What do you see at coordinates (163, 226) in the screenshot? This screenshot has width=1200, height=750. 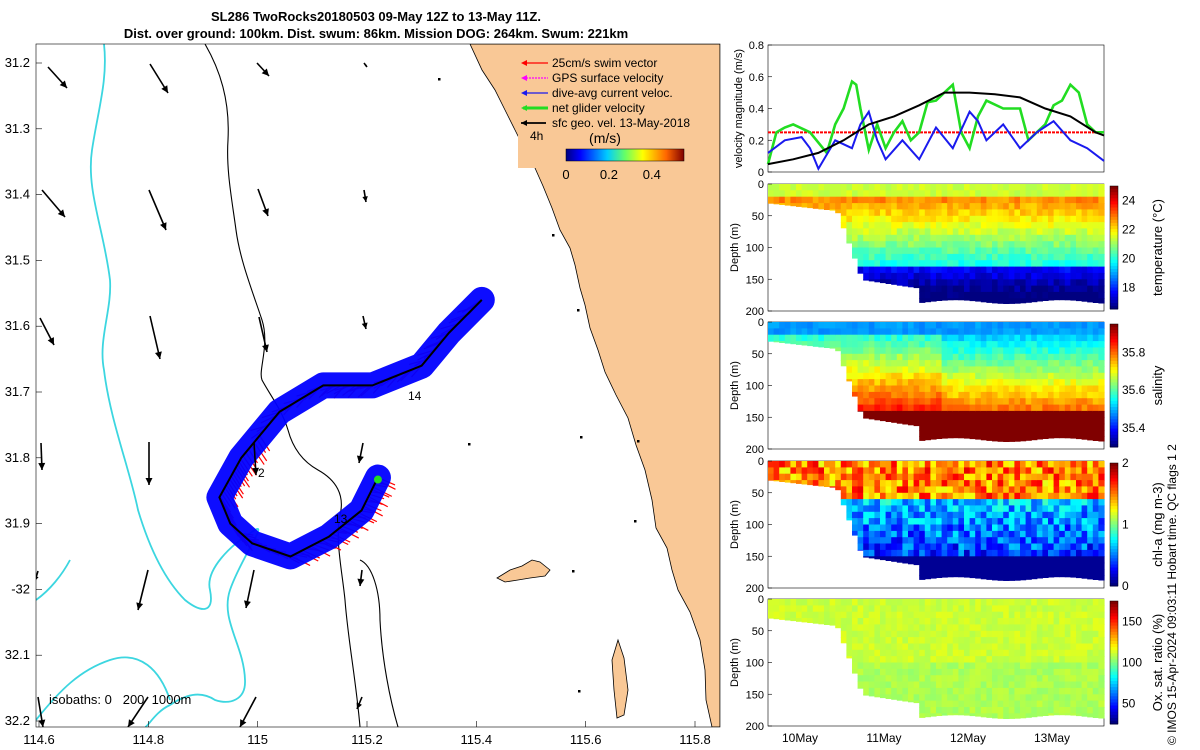 I see `geo-arrow-head` at bounding box center [163, 226].